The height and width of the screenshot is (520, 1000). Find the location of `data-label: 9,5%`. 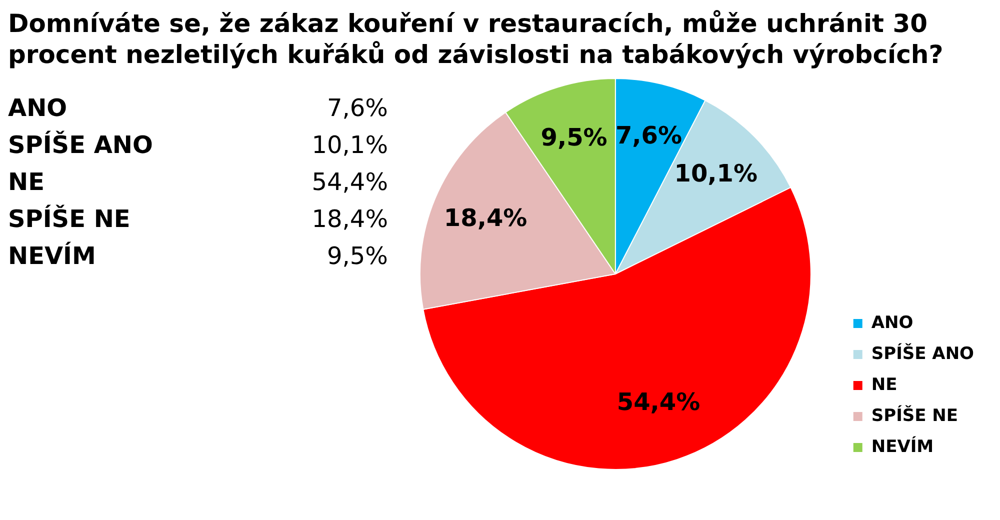

data-label: 9,5% is located at coordinates (574, 138).